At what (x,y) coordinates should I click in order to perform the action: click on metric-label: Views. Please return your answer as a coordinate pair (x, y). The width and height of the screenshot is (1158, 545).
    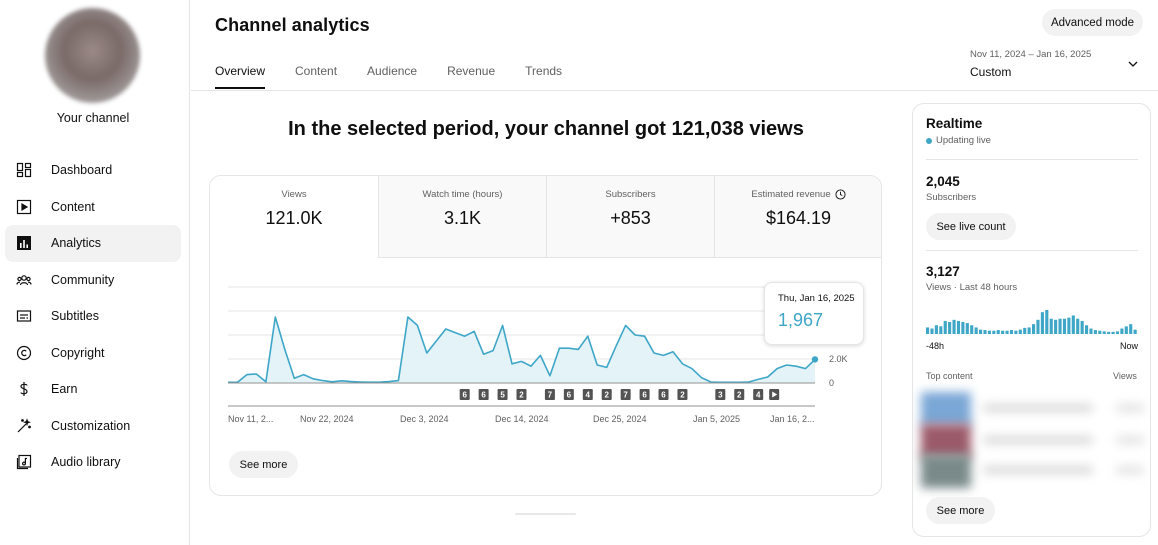
    Looking at the image, I should click on (294, 194).